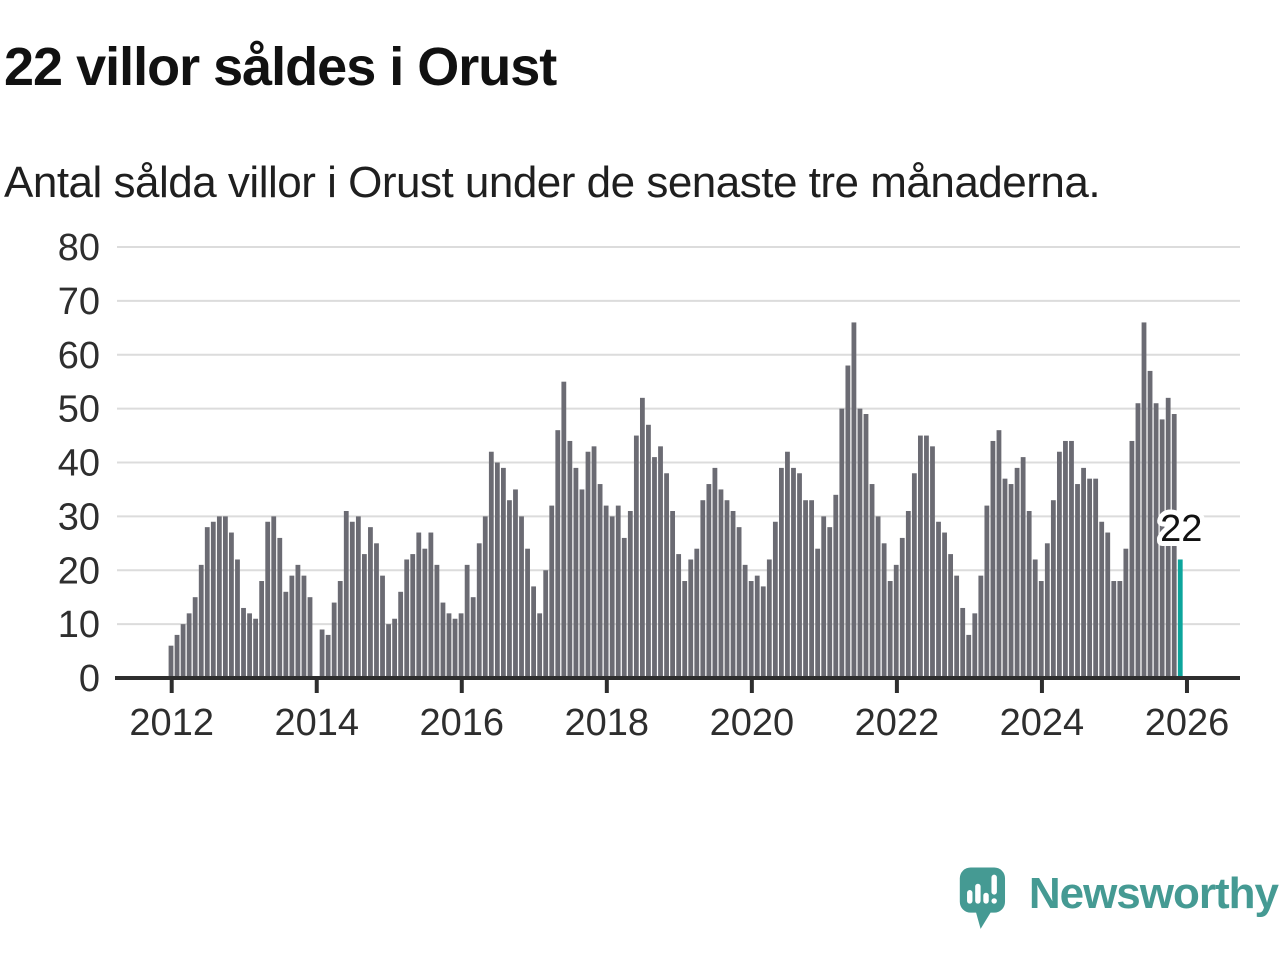 Image resolution: width=1280 pixels, height=960 pixels. I want to click on y-axis-label: 20, so click(79, 571).